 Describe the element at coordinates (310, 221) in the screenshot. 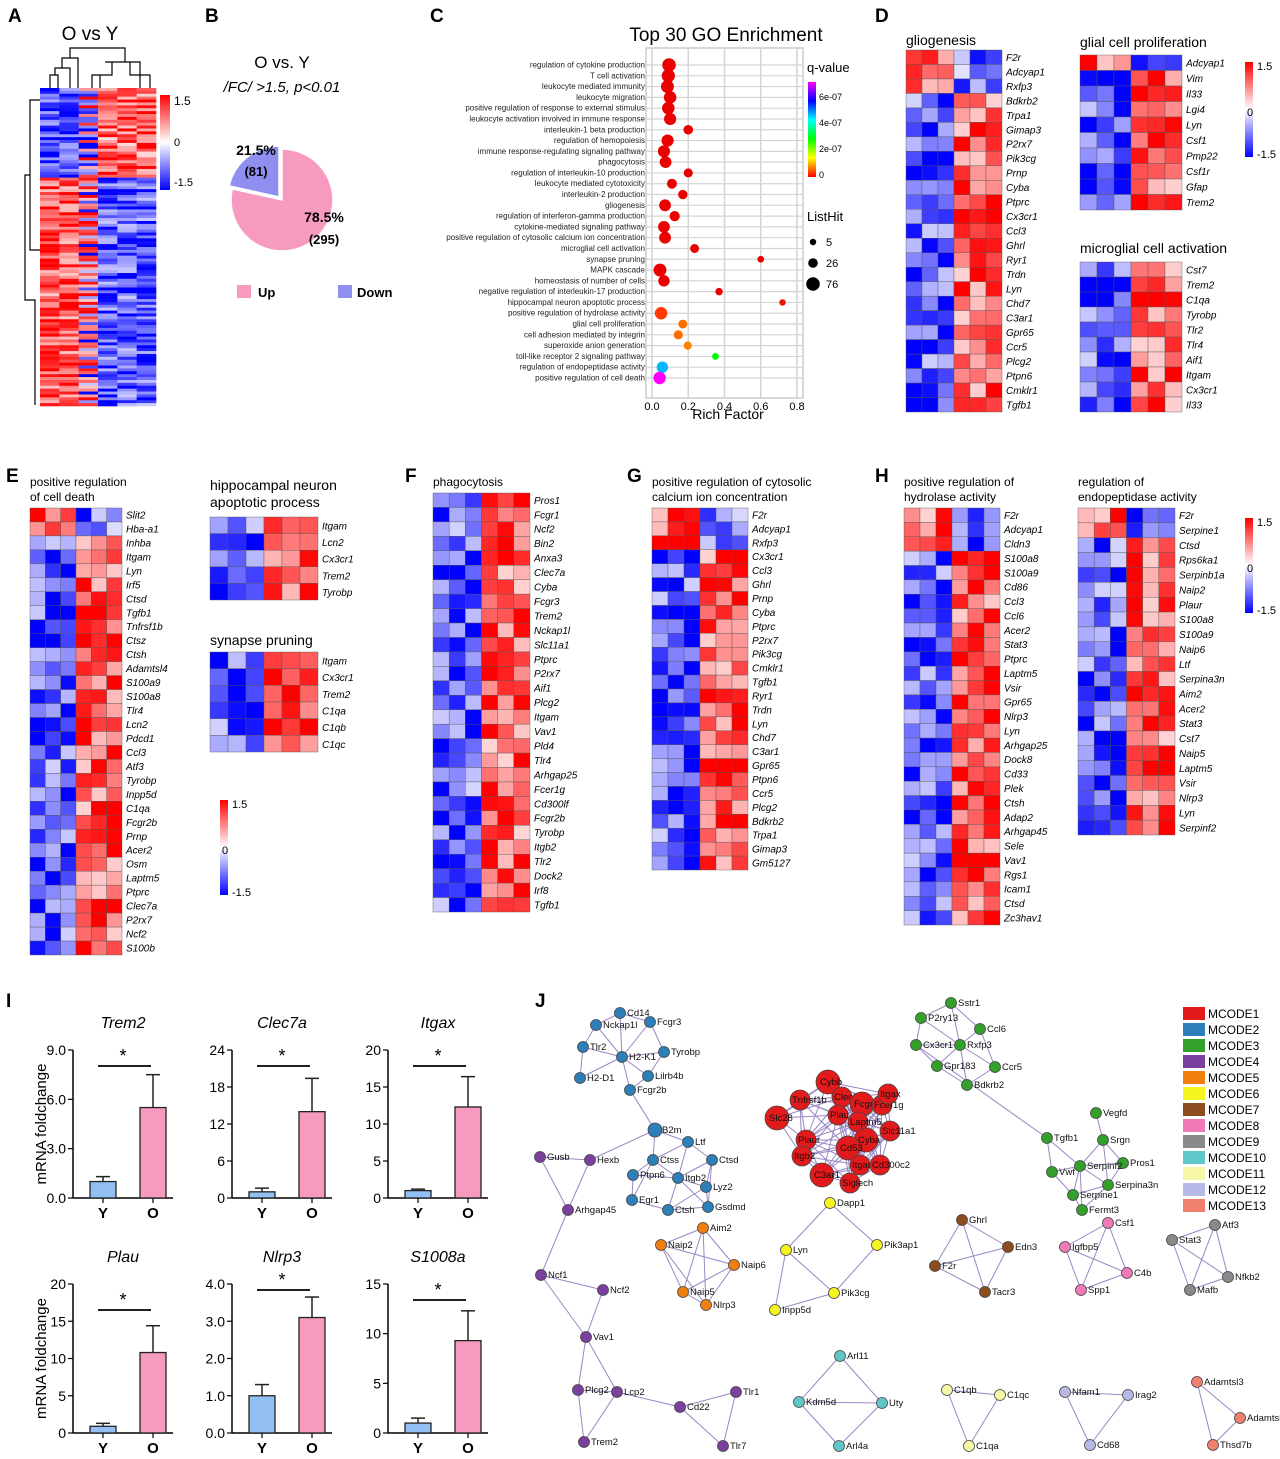

I see `pie-chart: 21.5%(81)78.5%(295)Up Down` at that location.